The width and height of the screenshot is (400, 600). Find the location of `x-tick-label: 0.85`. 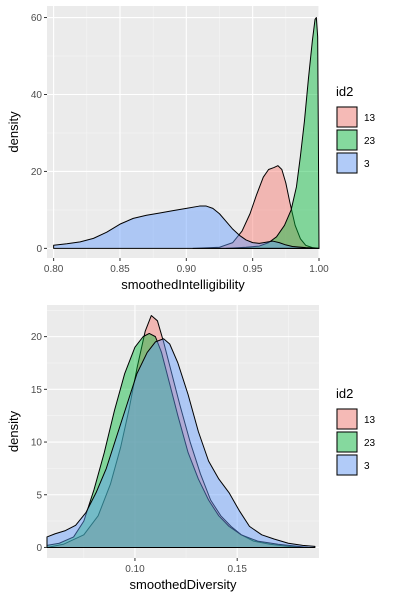

x-tick-label: 0.85 is located at coordinates (120, 269).